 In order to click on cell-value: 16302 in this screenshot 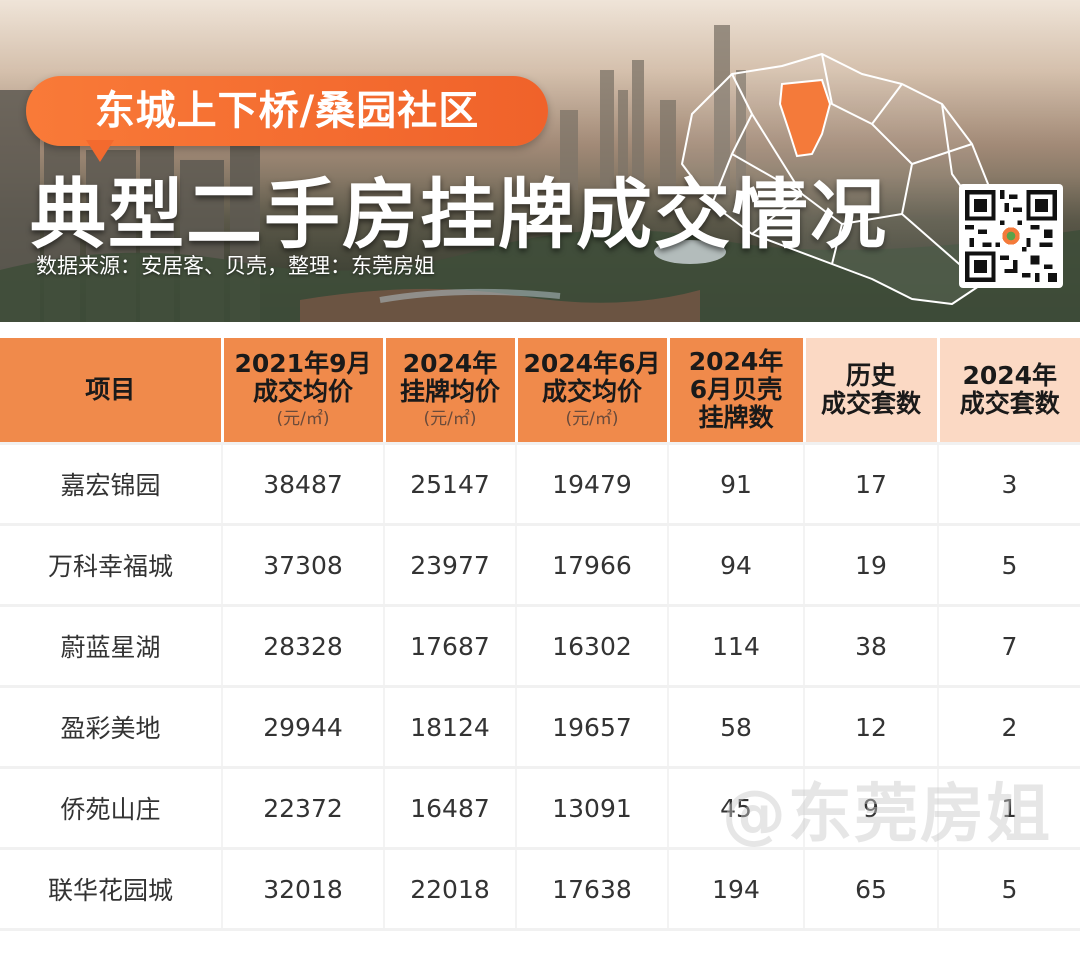, I will do `click(592, 646)`.